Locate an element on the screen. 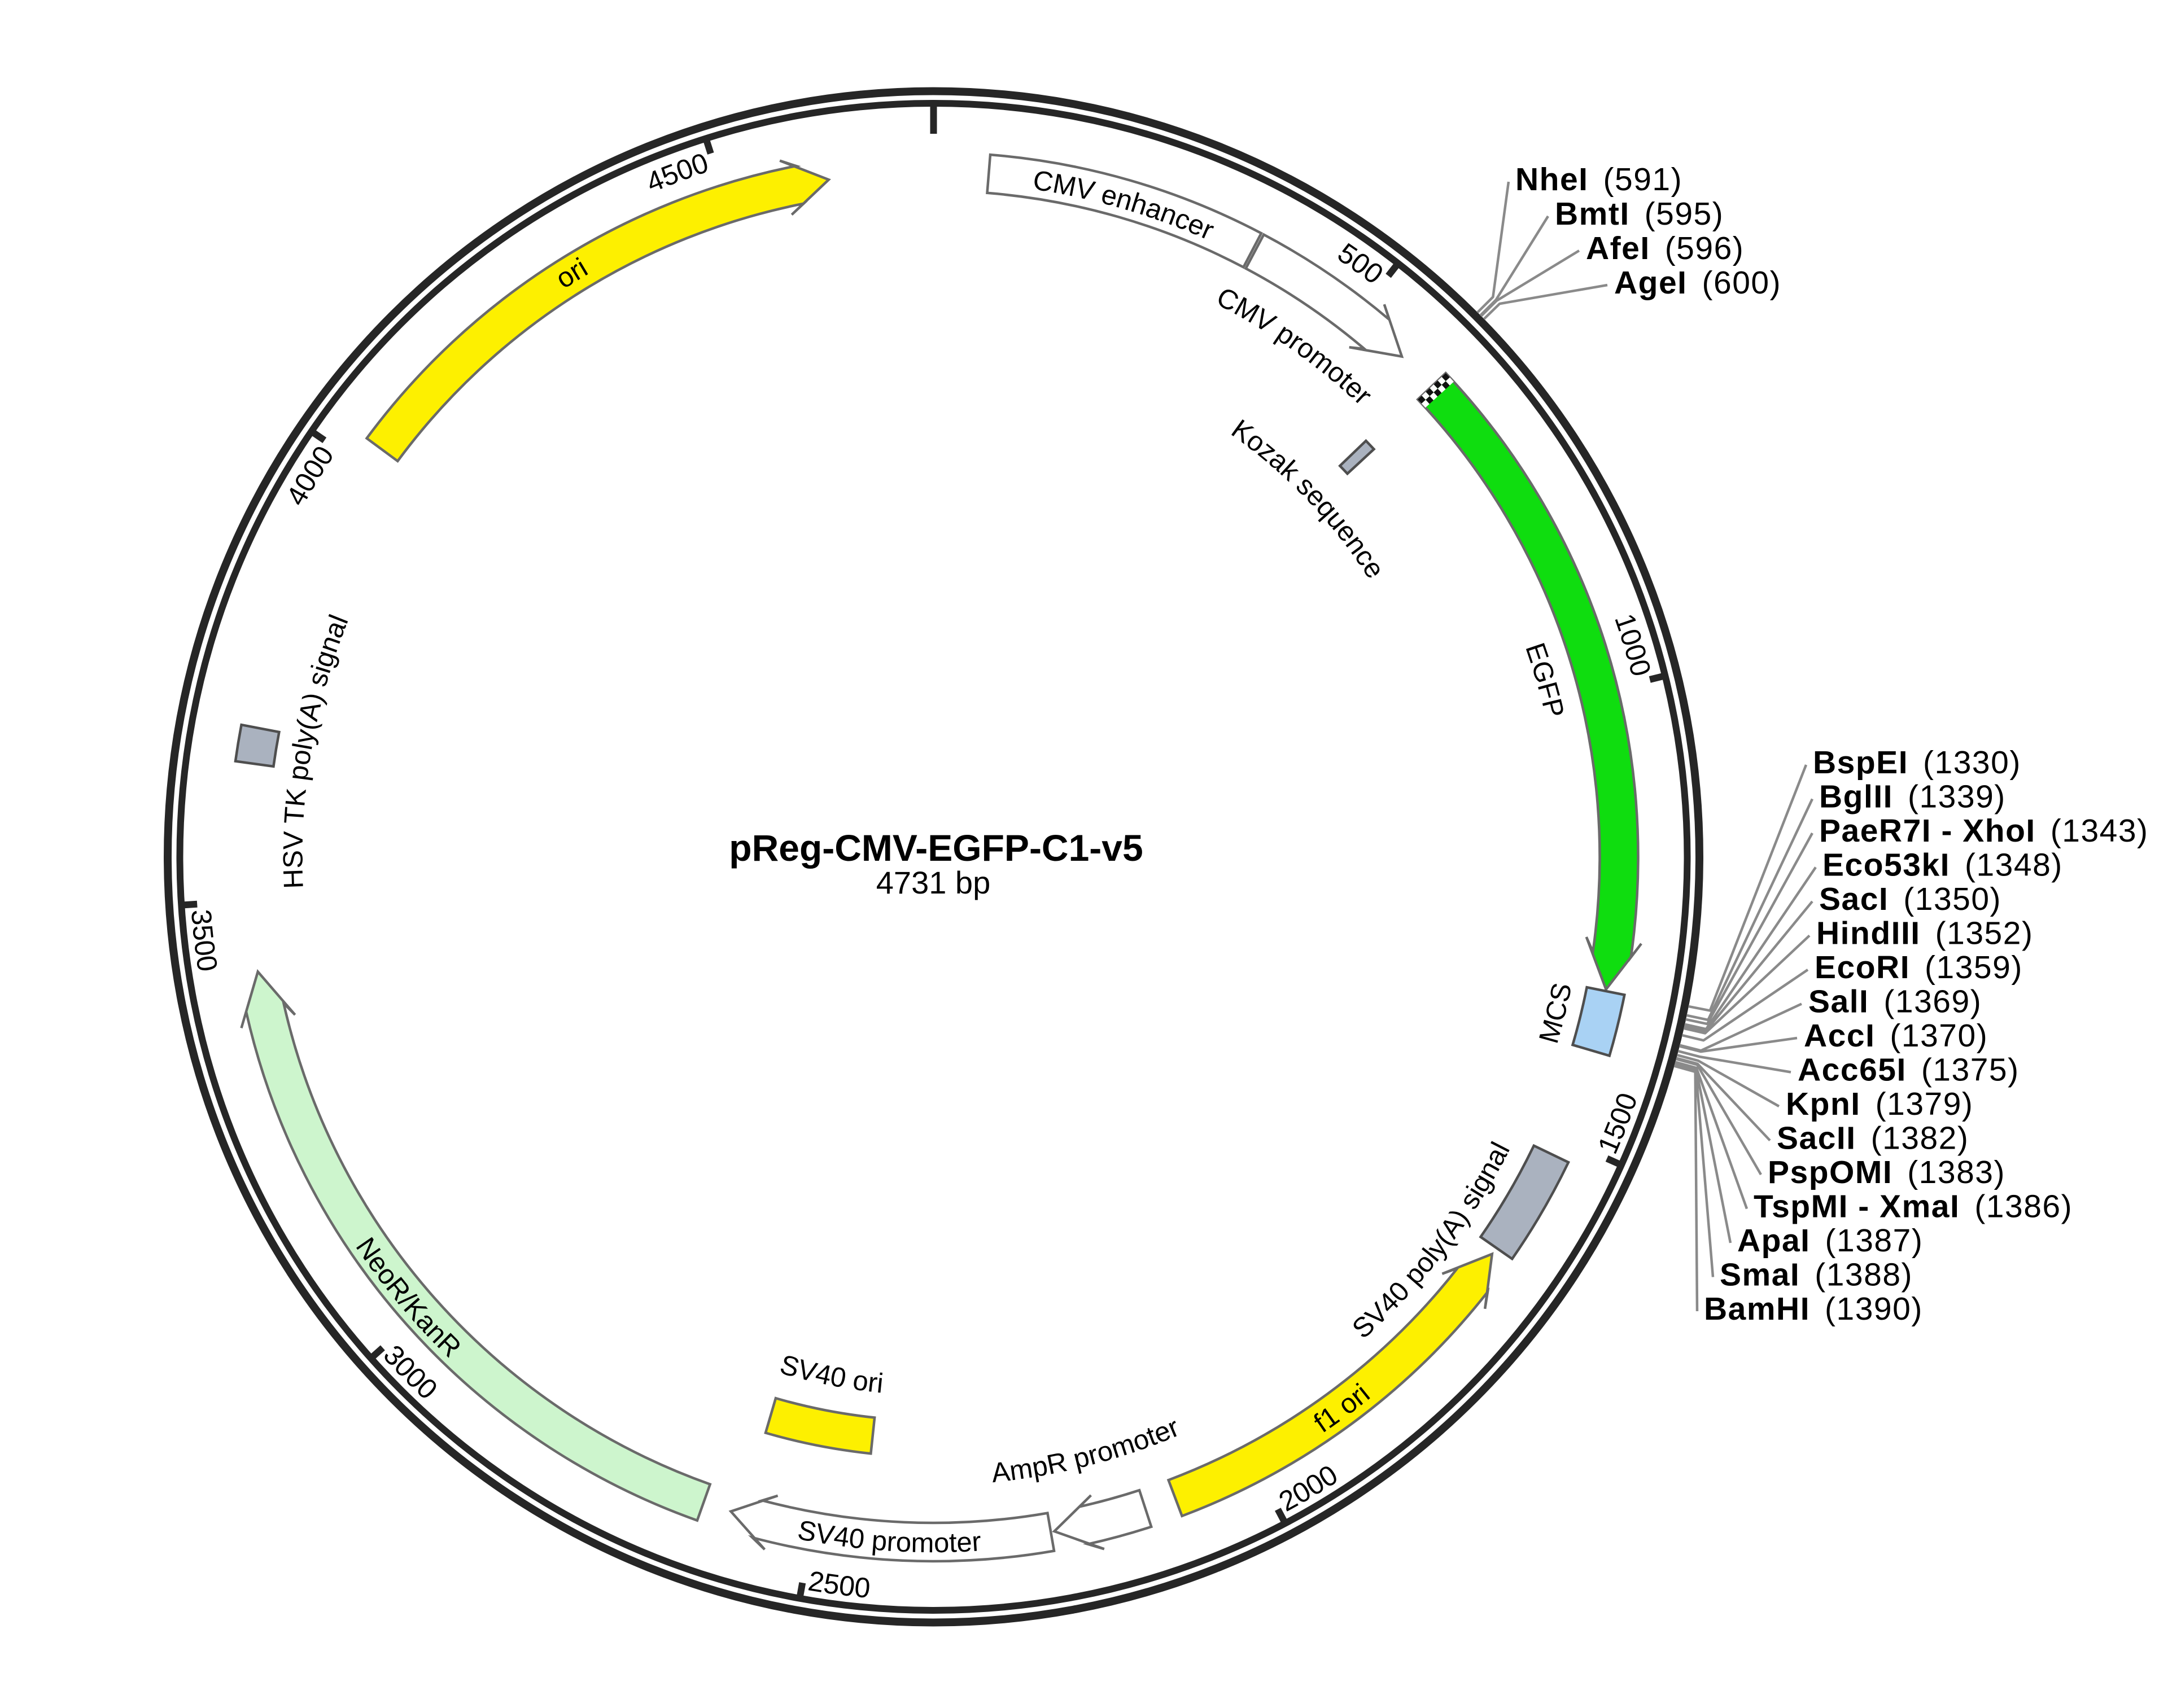  svg-text:Eco53kI(1348): Eco53kI (1348) is located at coordinates (1942, 865).